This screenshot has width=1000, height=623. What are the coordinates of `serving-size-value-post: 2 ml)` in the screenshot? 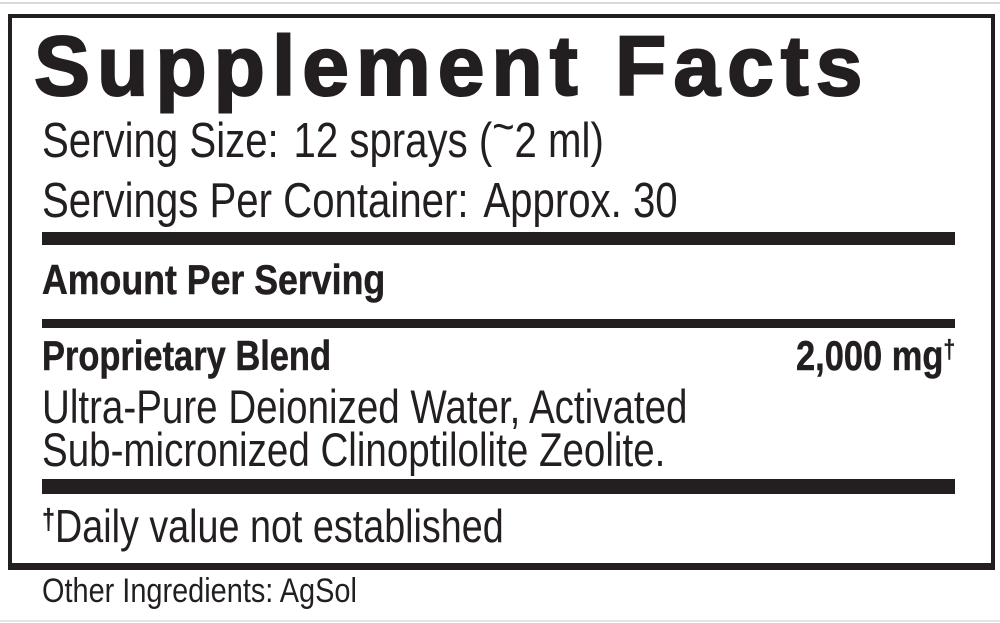 It's located at (559, 141).